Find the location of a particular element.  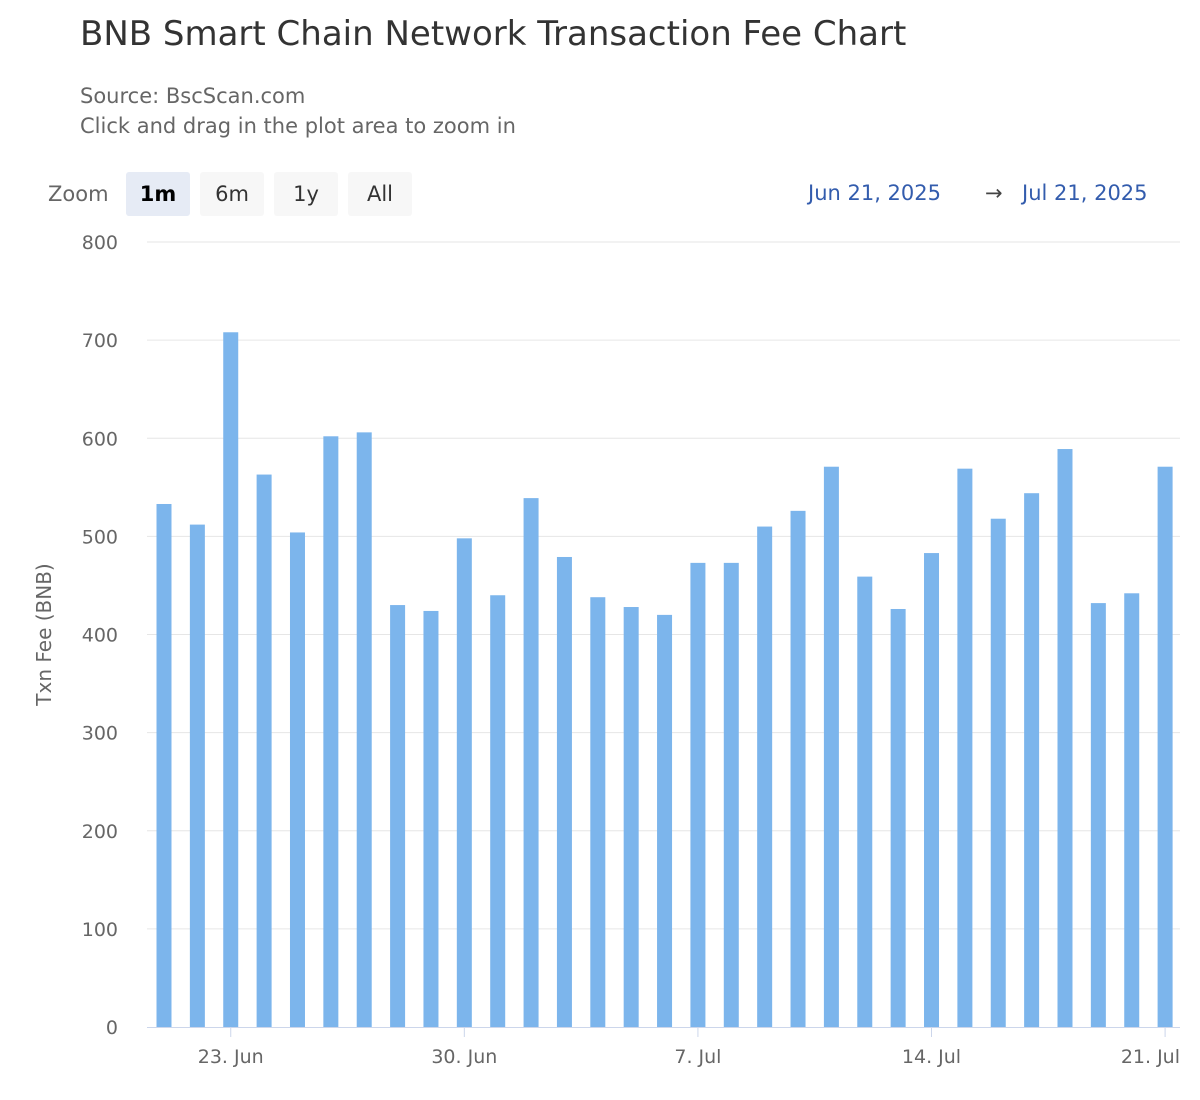

y-tick-label: 100 is located at coordinates (100, 930).